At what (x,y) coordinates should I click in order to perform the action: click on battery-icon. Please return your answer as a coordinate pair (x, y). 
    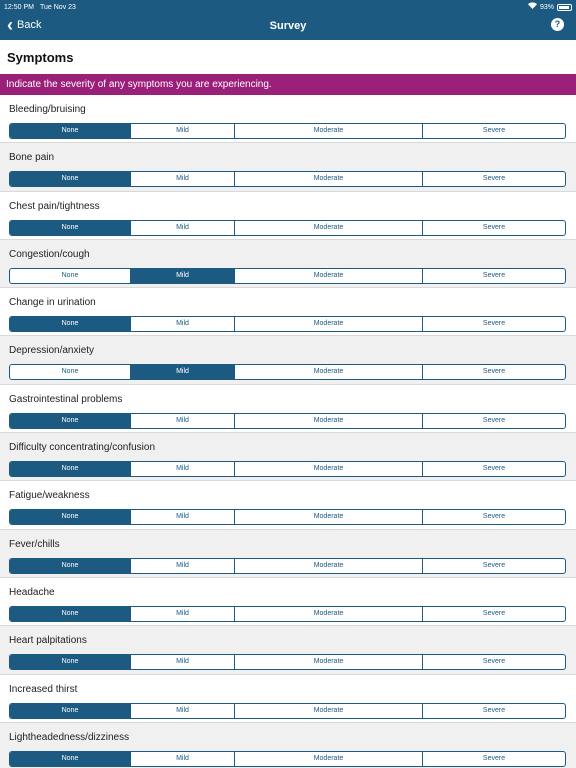
    Looking at the image, I should click on (564, 7).